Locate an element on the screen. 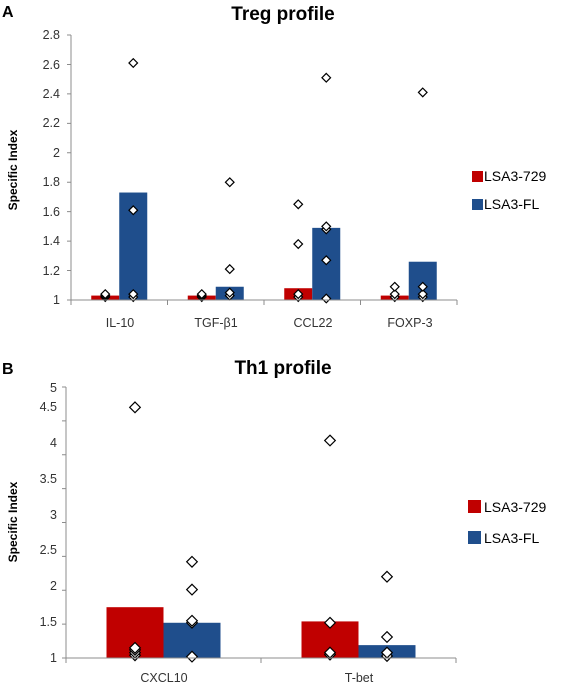 The height and width of the screenshot is (687, 561). y-tick-label: 3.5 is located at coordinates (48, 479).